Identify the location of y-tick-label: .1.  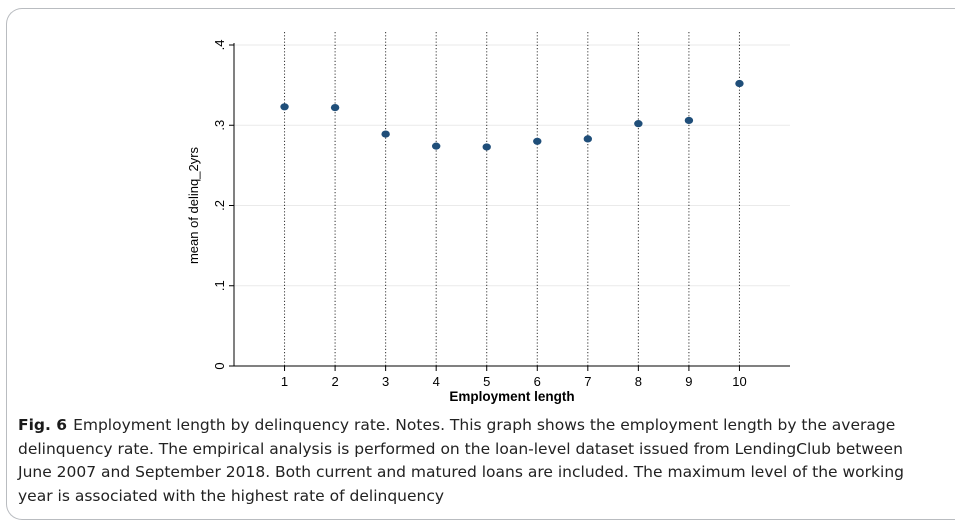
(219, 285).